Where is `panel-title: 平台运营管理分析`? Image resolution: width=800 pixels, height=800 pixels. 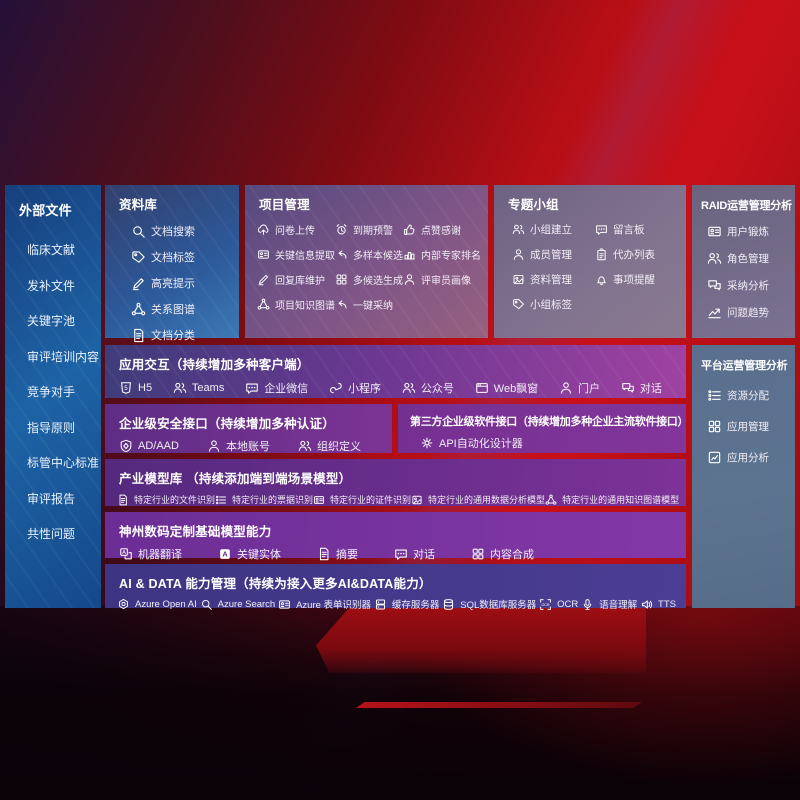 panel-title: 平台运营管理分析 is located at coordinates (744, 366).